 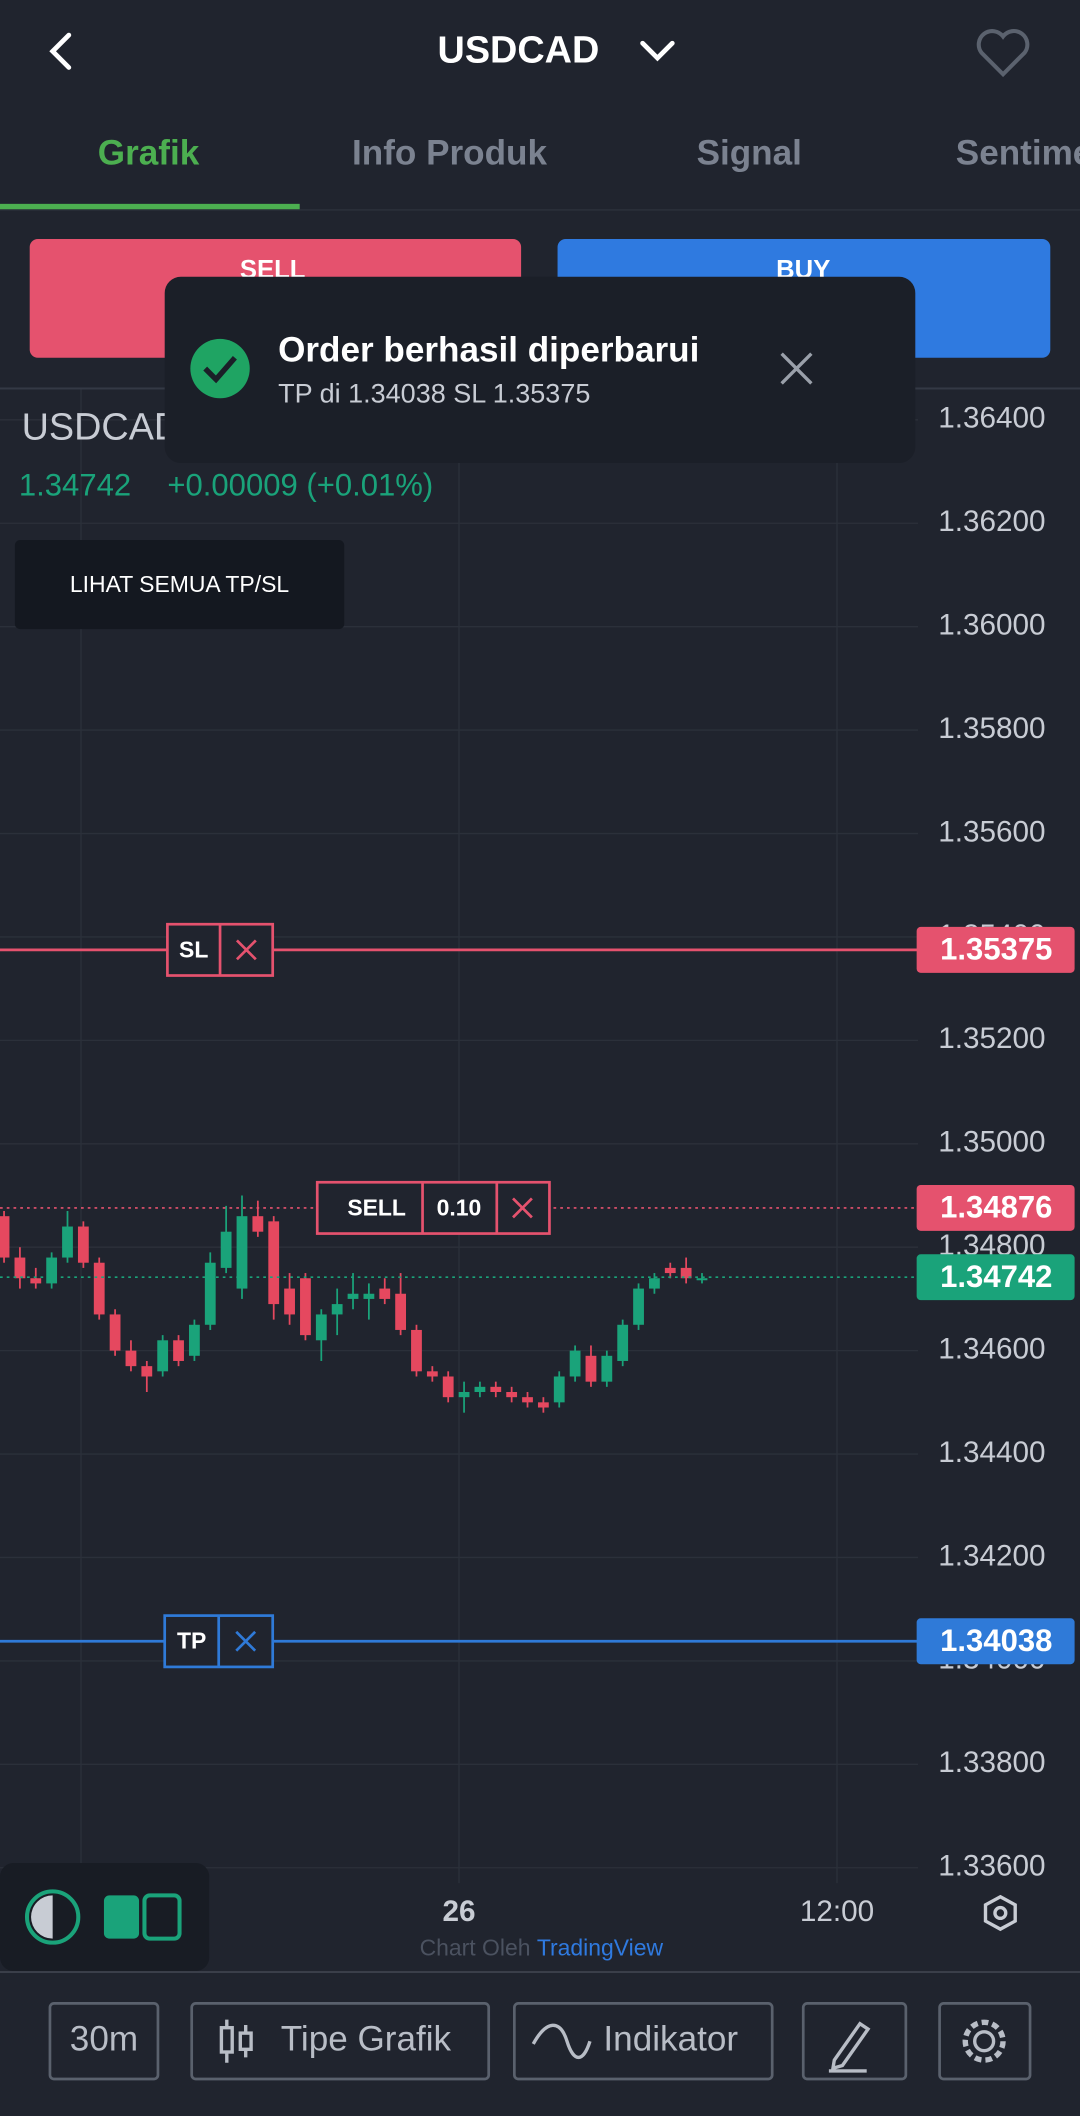 I want to click on check-mark, so click(x=220, y=369).